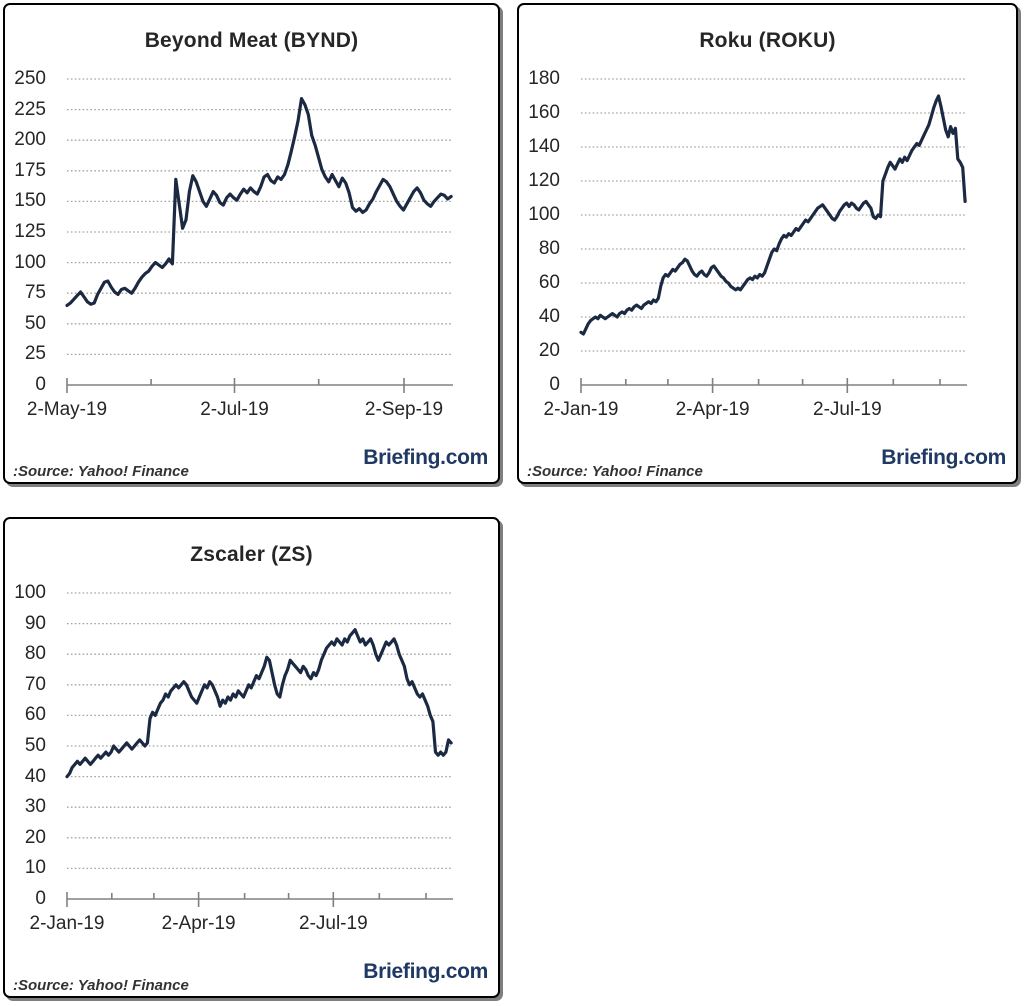 This screenshot has width=1024, height=1006. What do you see at coordinates (35, 293) in the screenshot?
I see `y-tick-label: 75` at bounding box center [35, 293].